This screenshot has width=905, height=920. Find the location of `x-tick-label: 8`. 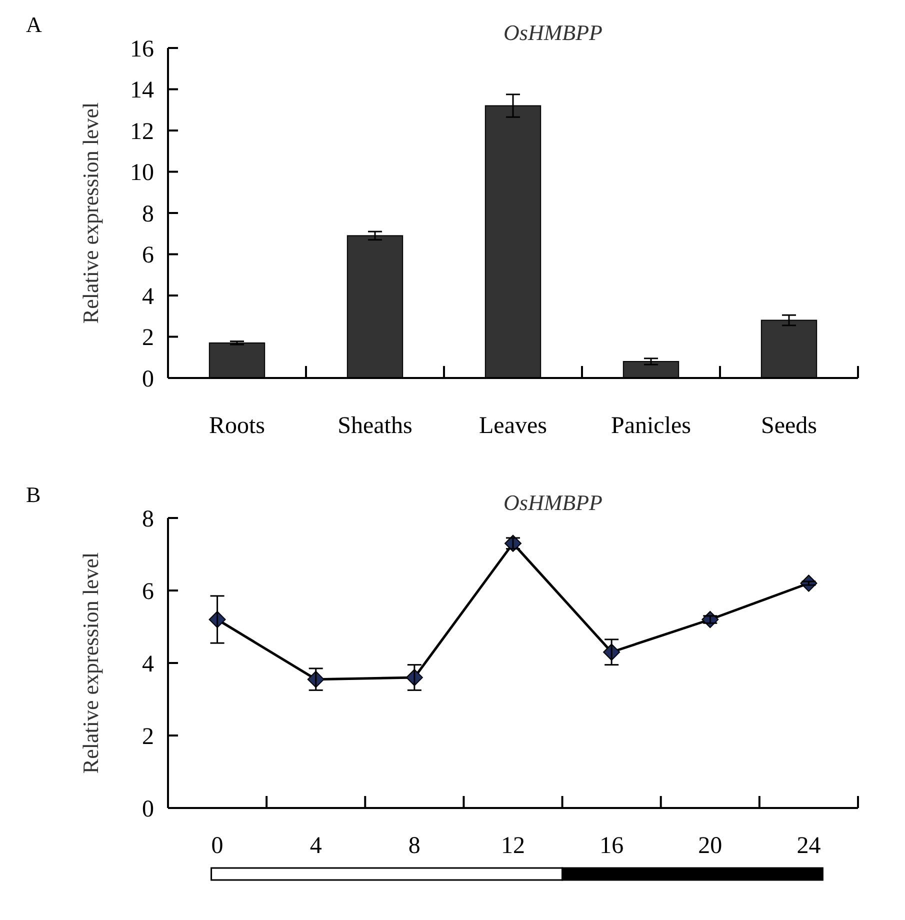

x-tick-label: 8 is located at coordinates (414, 846).